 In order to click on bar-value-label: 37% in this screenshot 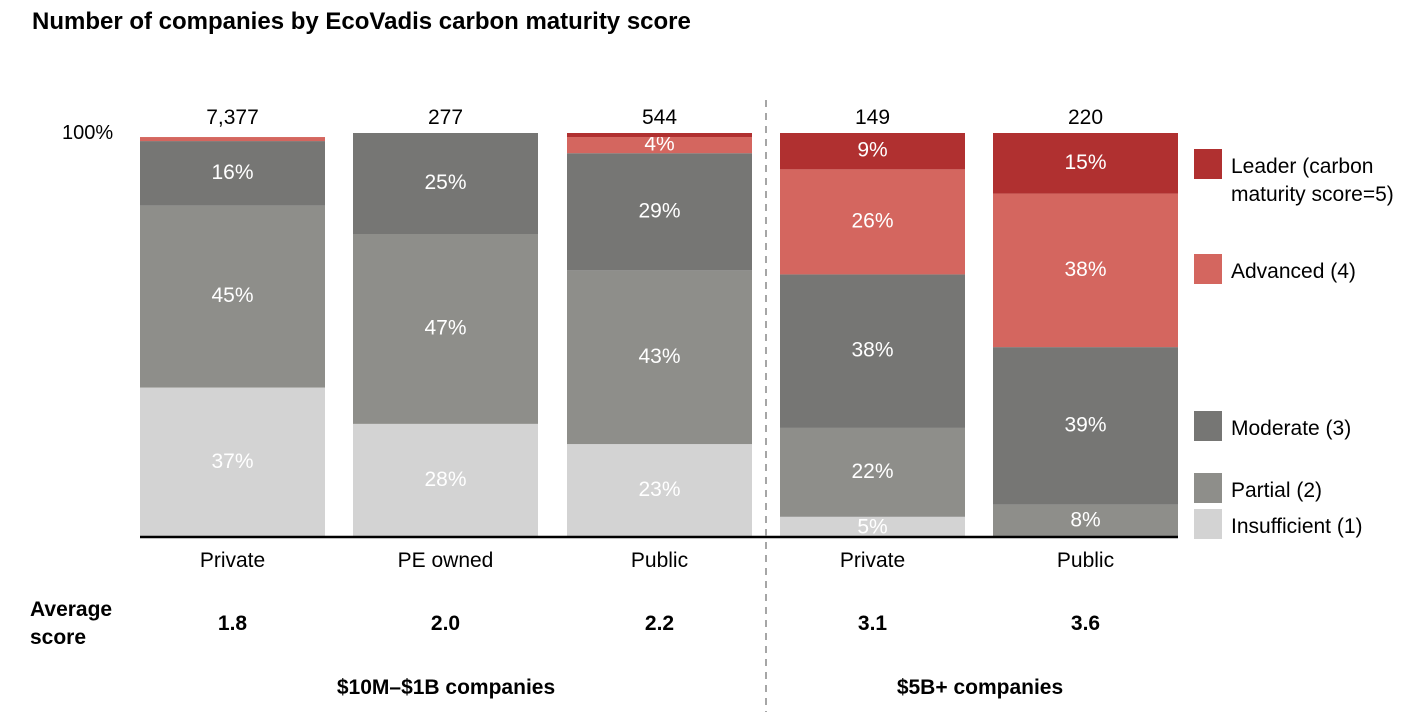, I will do `click(232, 461)`.